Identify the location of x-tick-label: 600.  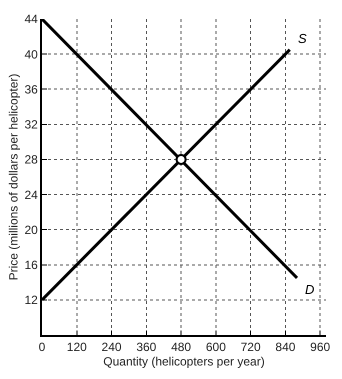
(216, 347).